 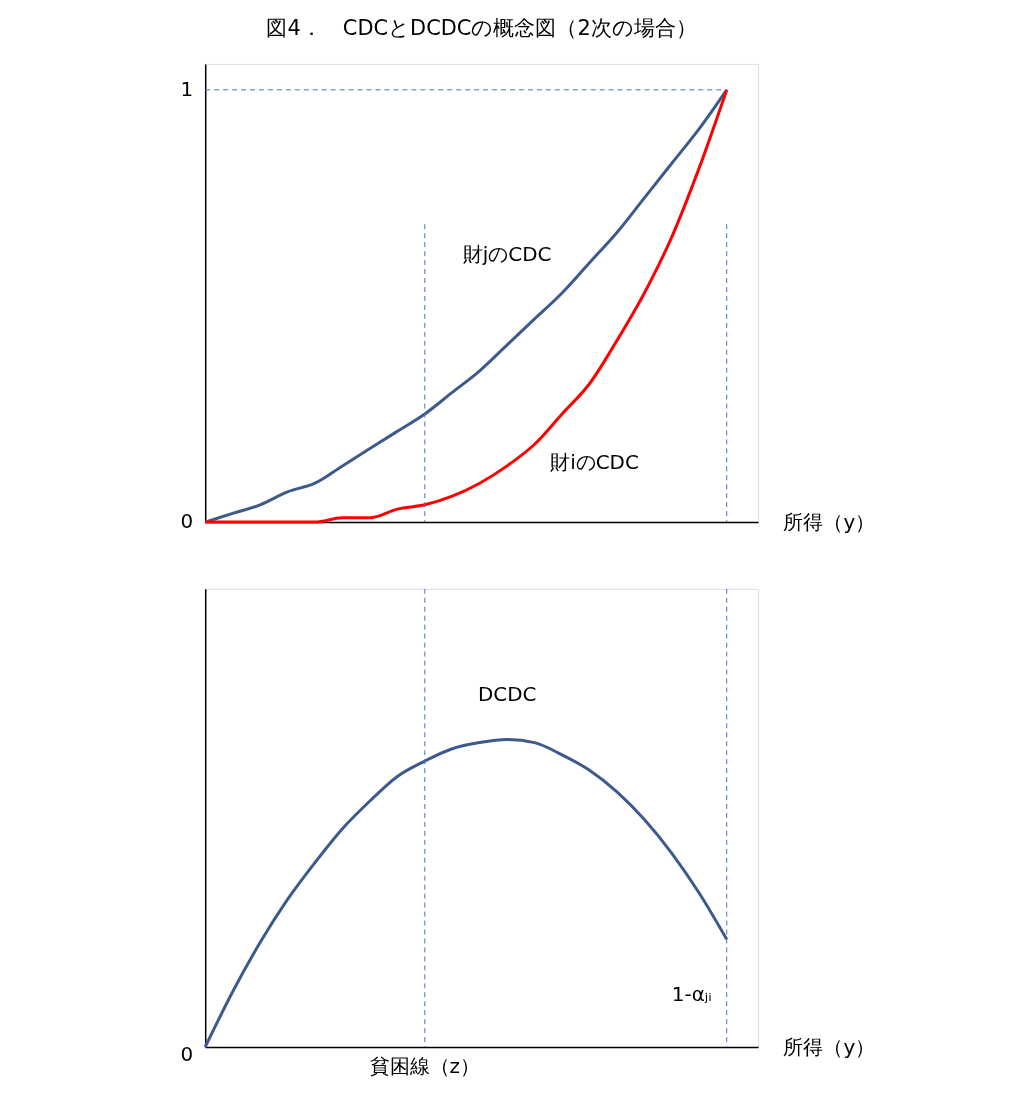 What do you see at coordinates (691, 994) in the screenshot?
I see `annotation: 1-αⱼᵢ` at bounding box center [691, 994].